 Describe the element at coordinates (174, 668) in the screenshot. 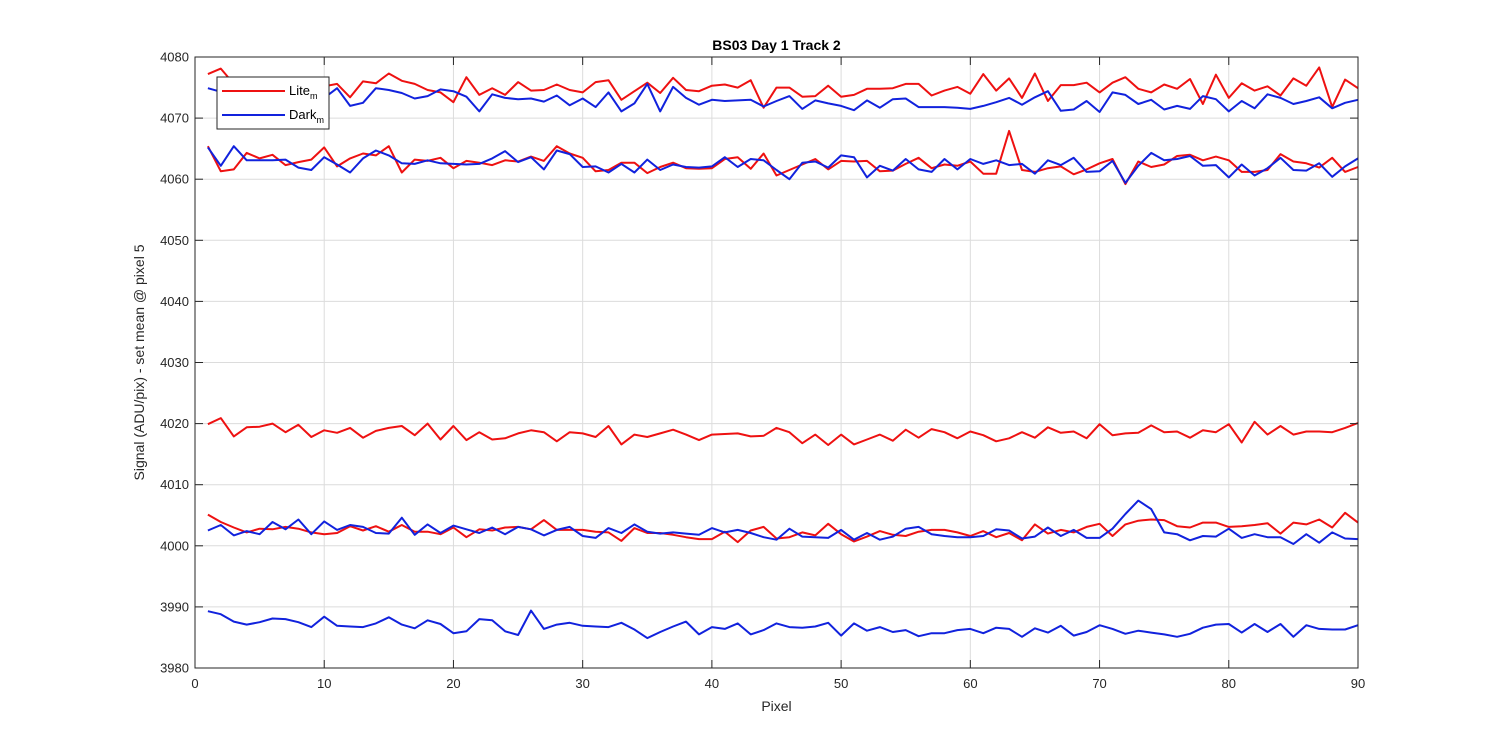

I see `y-tick-label: 3980` at that location.